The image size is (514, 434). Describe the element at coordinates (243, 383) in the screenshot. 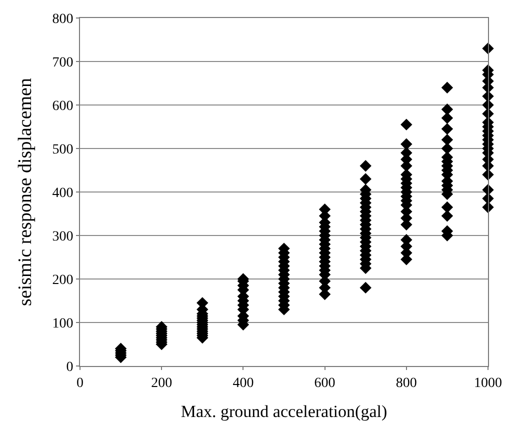

I see `x-tick-label: 400` at that location.